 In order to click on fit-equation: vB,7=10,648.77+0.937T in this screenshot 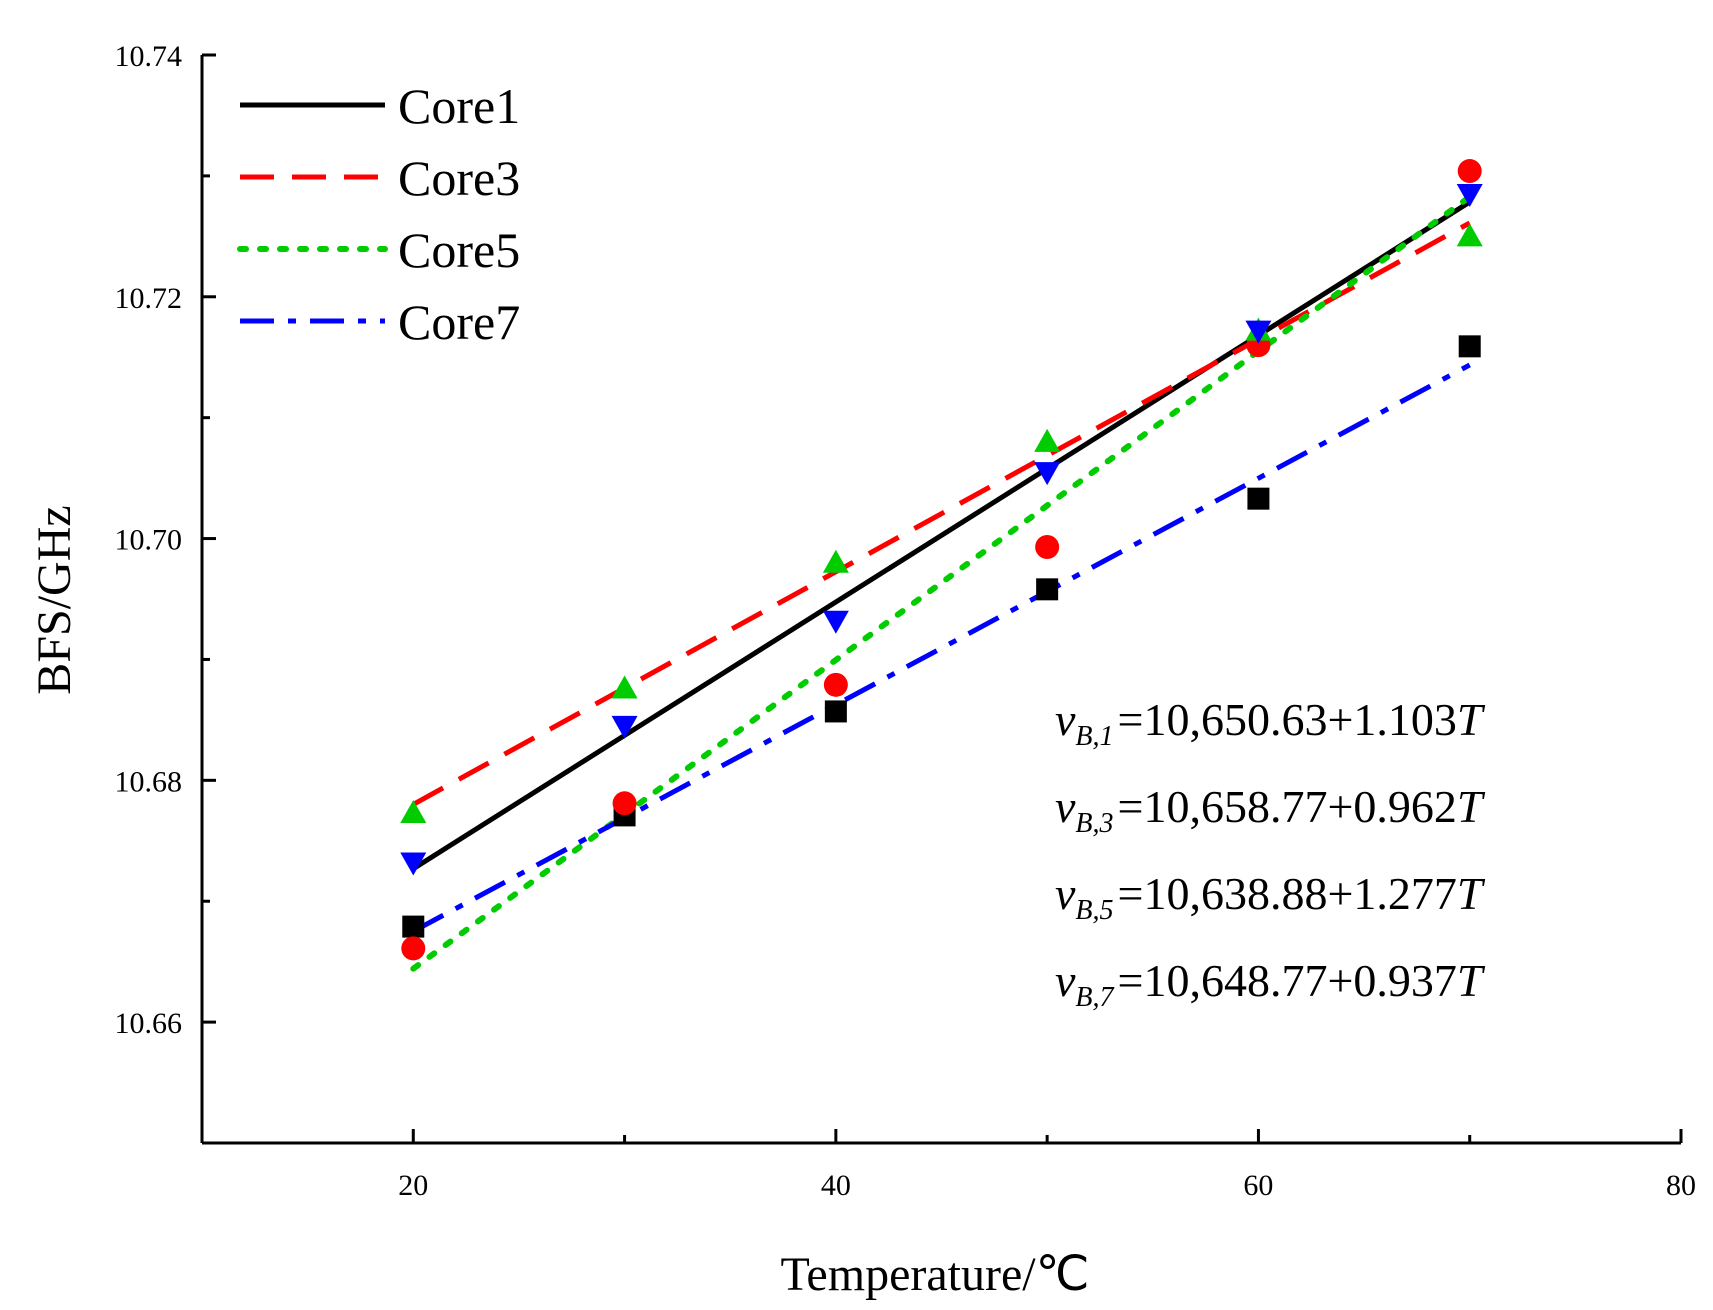, I will do `click(1270, 984)`.